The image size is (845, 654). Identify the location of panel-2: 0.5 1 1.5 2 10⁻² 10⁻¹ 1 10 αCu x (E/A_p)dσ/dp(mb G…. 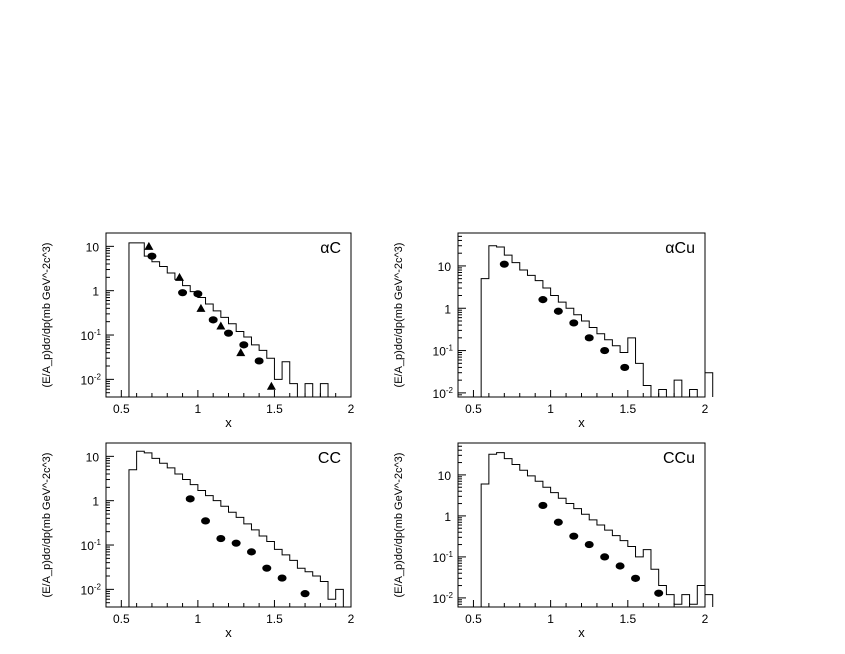
(553, 331).